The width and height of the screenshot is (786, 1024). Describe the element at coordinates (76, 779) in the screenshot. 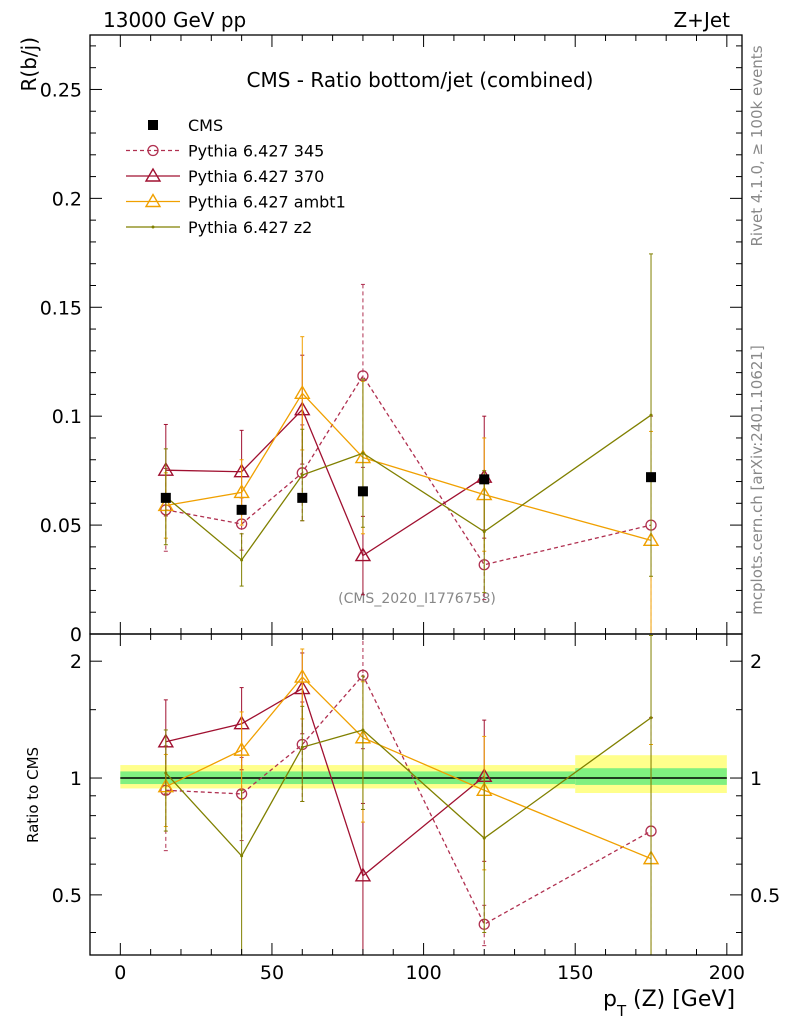

I see `ratio-tick-label: 1` at that location.